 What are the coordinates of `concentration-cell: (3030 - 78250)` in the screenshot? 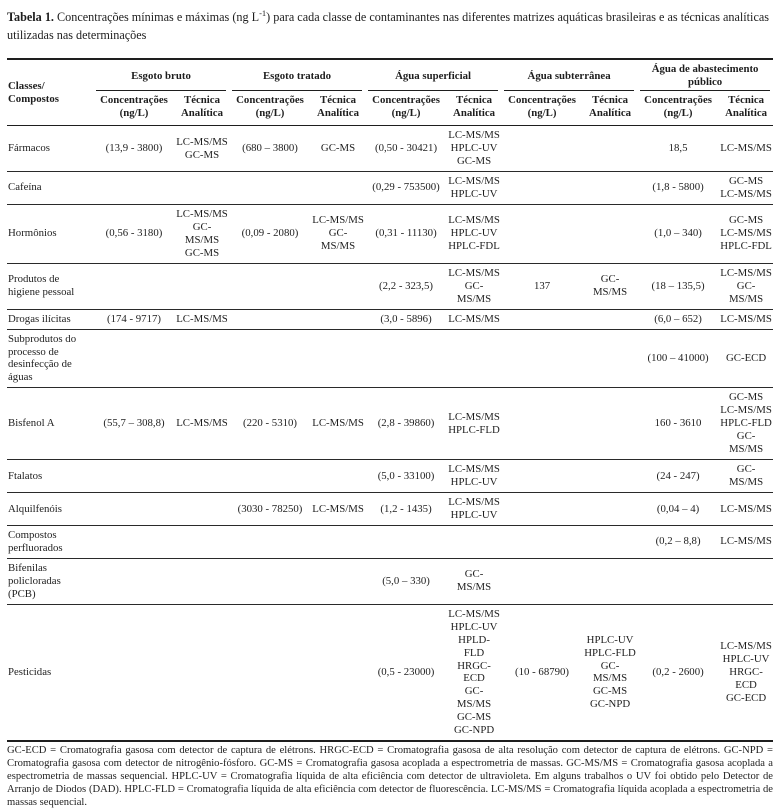 It's located at (270, 508).